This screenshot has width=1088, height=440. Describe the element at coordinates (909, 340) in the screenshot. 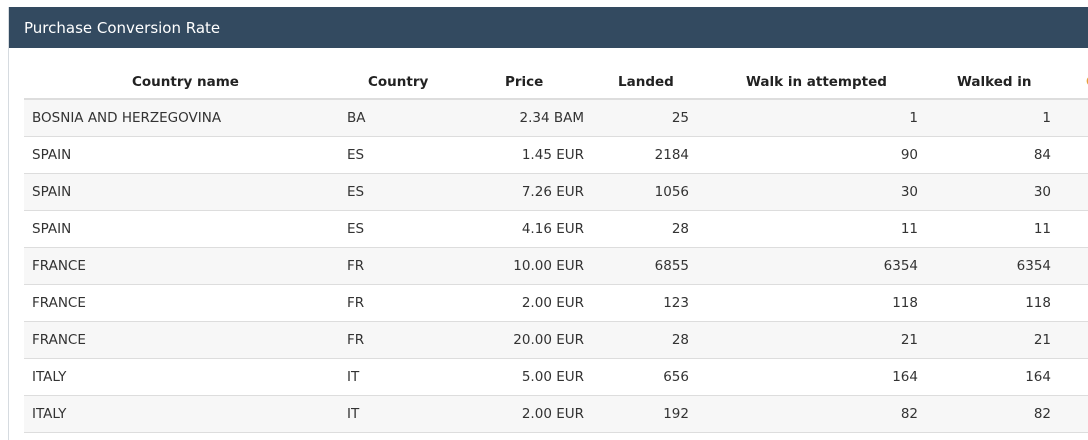

I see `walk-in-attempted-cell: 21` at that location.